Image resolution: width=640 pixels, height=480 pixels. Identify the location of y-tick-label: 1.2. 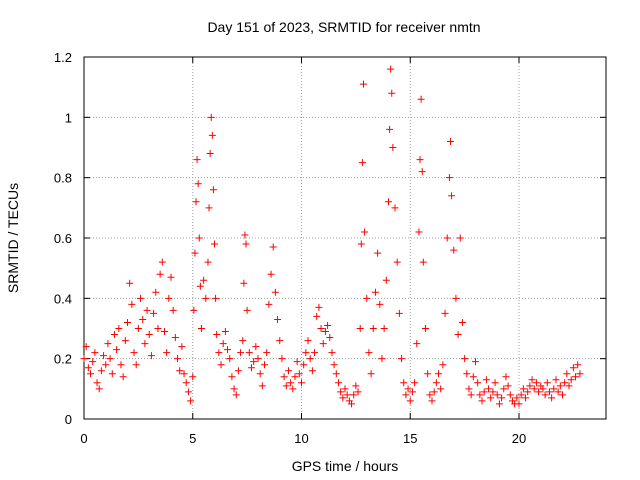
(63, 57).